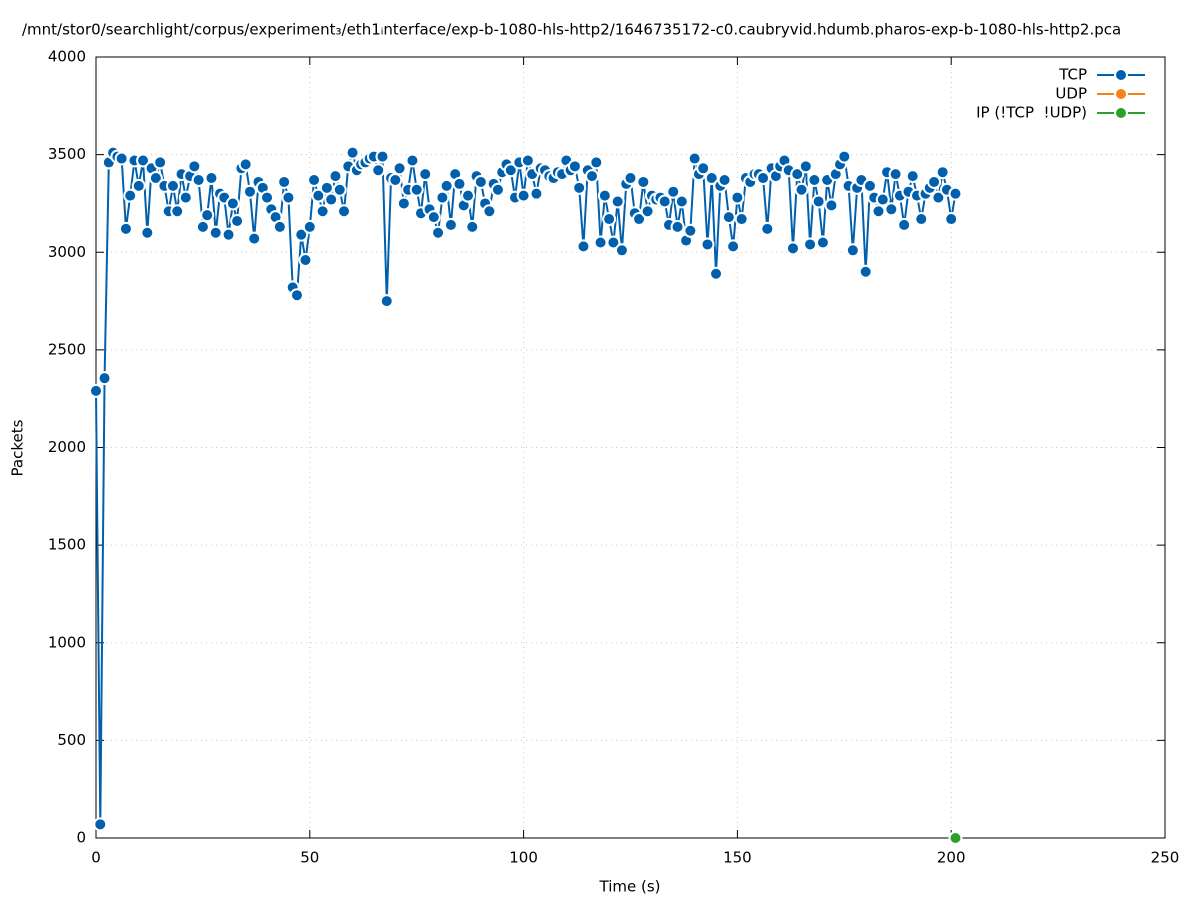 Image resolution: width=1197 pixels, height=900 pixels. Describe the element at coordinates (67, 545) in the screenshot. I see `y-tick-label: 1500` at that location.